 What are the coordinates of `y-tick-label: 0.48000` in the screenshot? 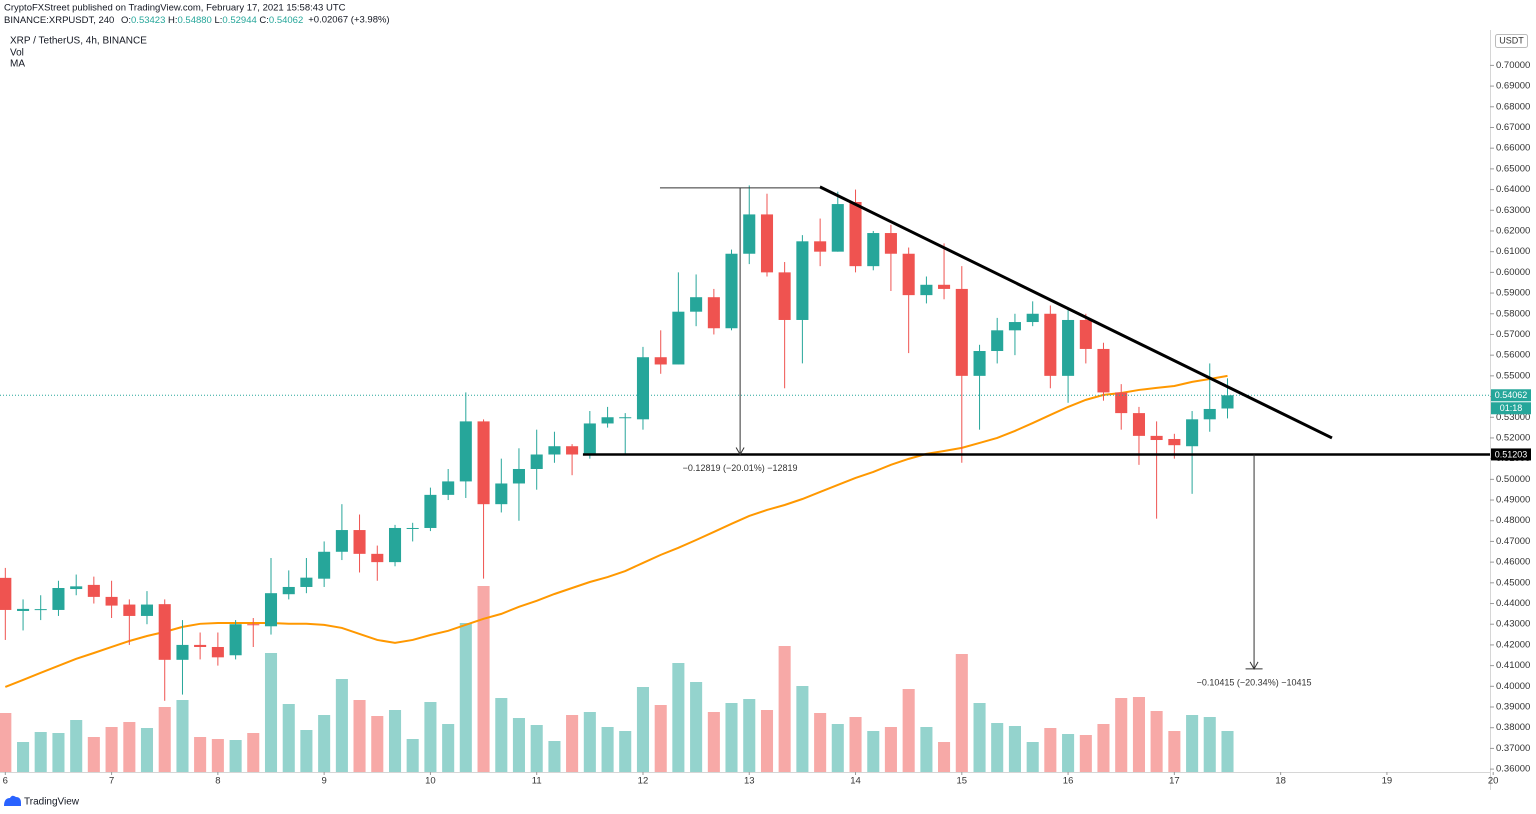 It's located at (1513, 520).